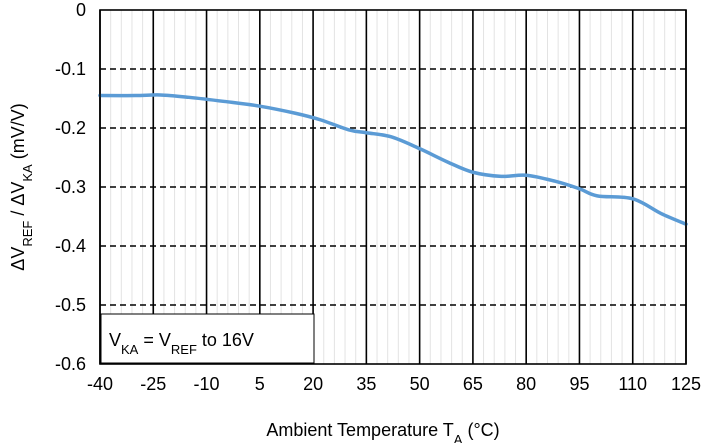 This screenshot has height=443, width=726. Describe the element at coordinates (359, 430) in the screenshot. I see `x-axis-title-base: Ambient Temperature T` at that location.